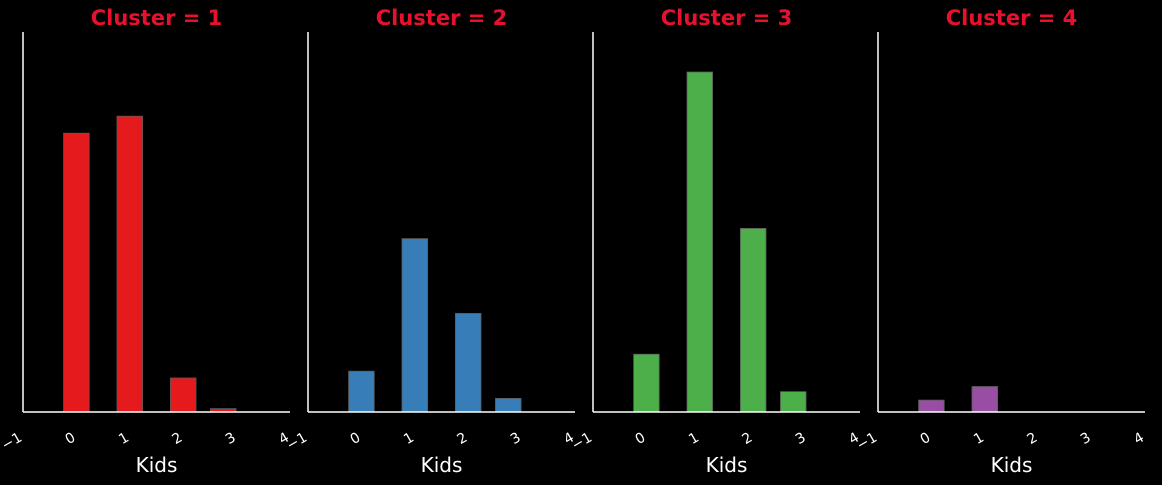 The height and width of the screenshot is (485, 1162). I want to click on facet-title: Cluster = 1, so click(157, 18).